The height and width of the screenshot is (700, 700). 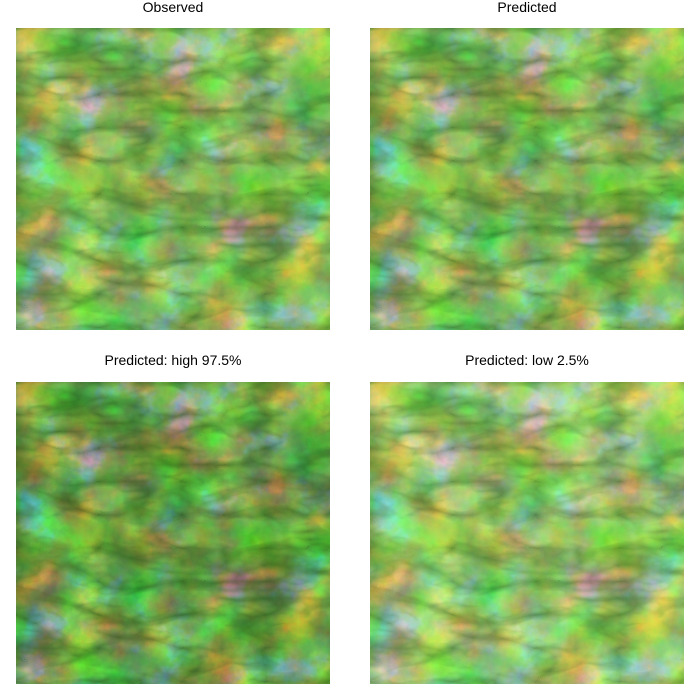 What do you see at coordinates (173, 360) in the screenshot?
I see `panel-title-predicted-high: Predicted: high 97.5%` at bounding box center [173, 360].